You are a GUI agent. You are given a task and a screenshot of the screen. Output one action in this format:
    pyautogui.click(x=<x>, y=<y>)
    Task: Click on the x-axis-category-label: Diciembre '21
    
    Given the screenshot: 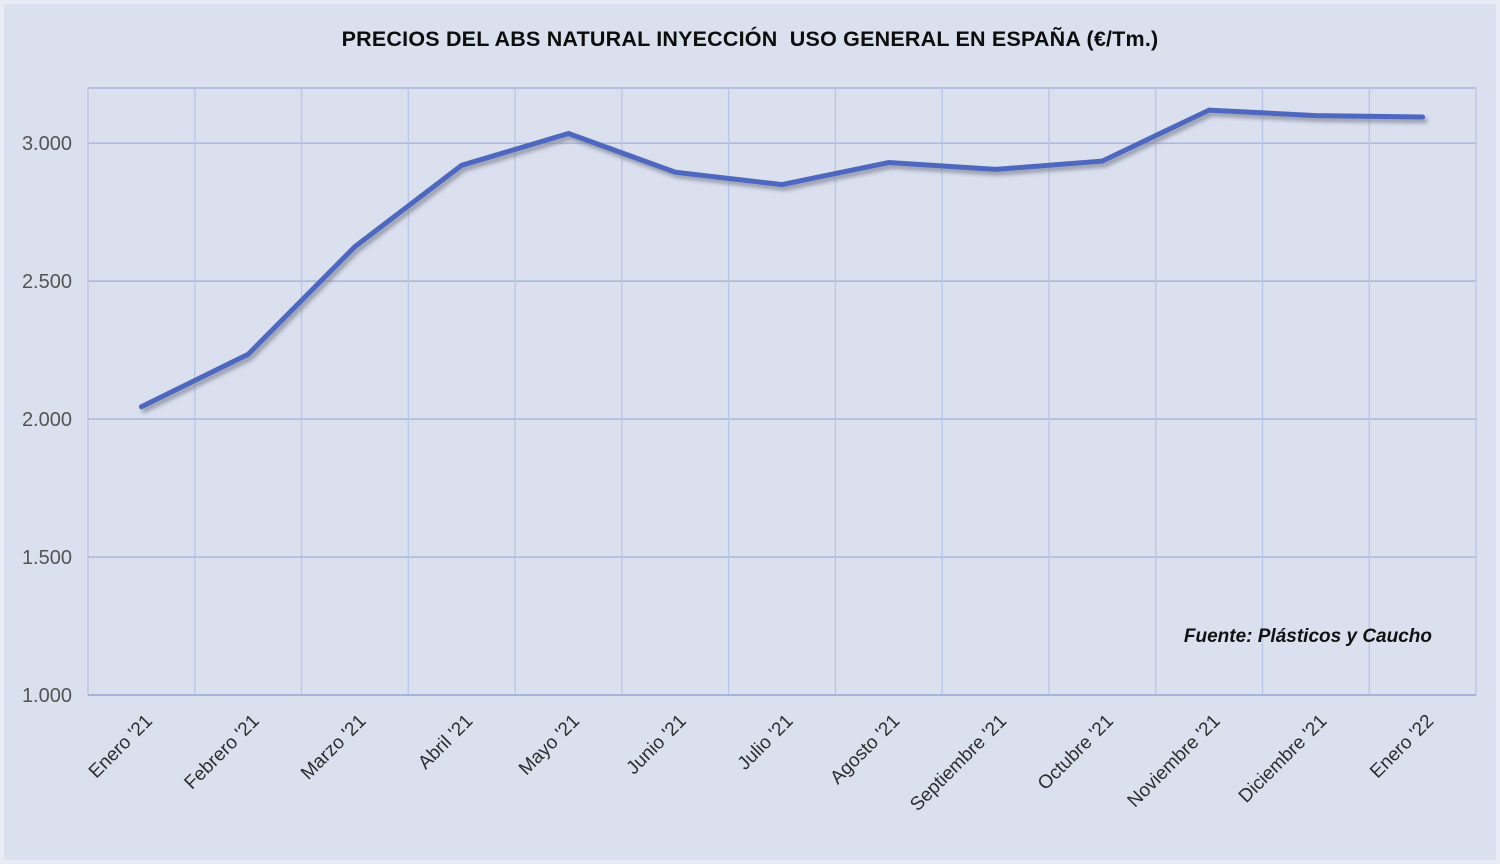 What is the action you would take?
    pyautogui.click(x=1283, y=759)
    